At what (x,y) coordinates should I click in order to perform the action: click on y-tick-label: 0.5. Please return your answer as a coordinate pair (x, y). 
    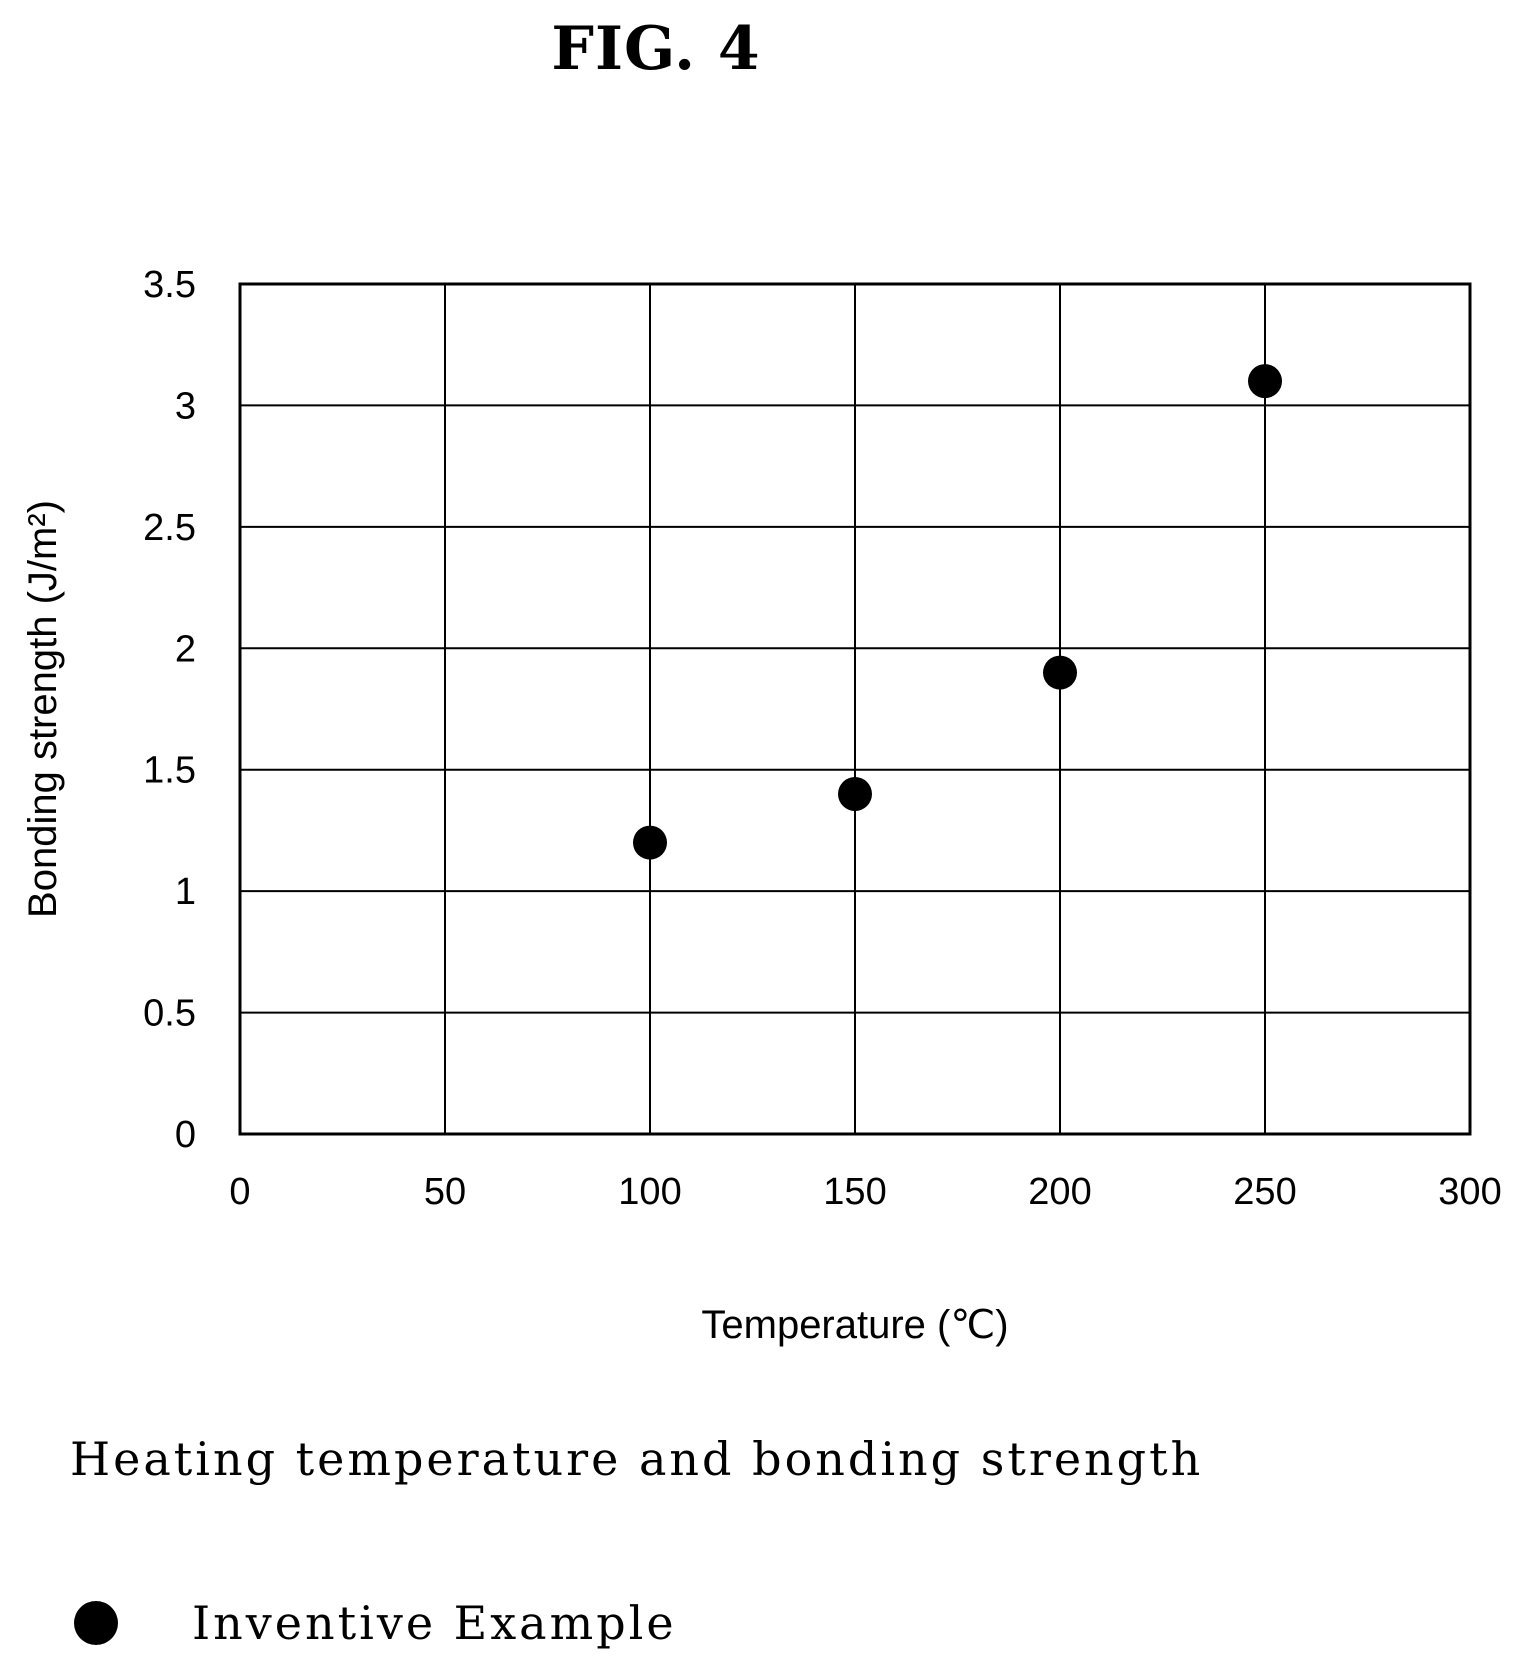
    Looking at the image, I should click on (169, 1014).